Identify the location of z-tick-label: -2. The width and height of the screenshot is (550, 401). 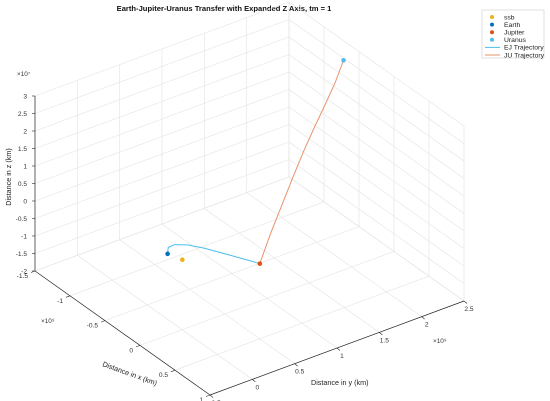
(24, 271).